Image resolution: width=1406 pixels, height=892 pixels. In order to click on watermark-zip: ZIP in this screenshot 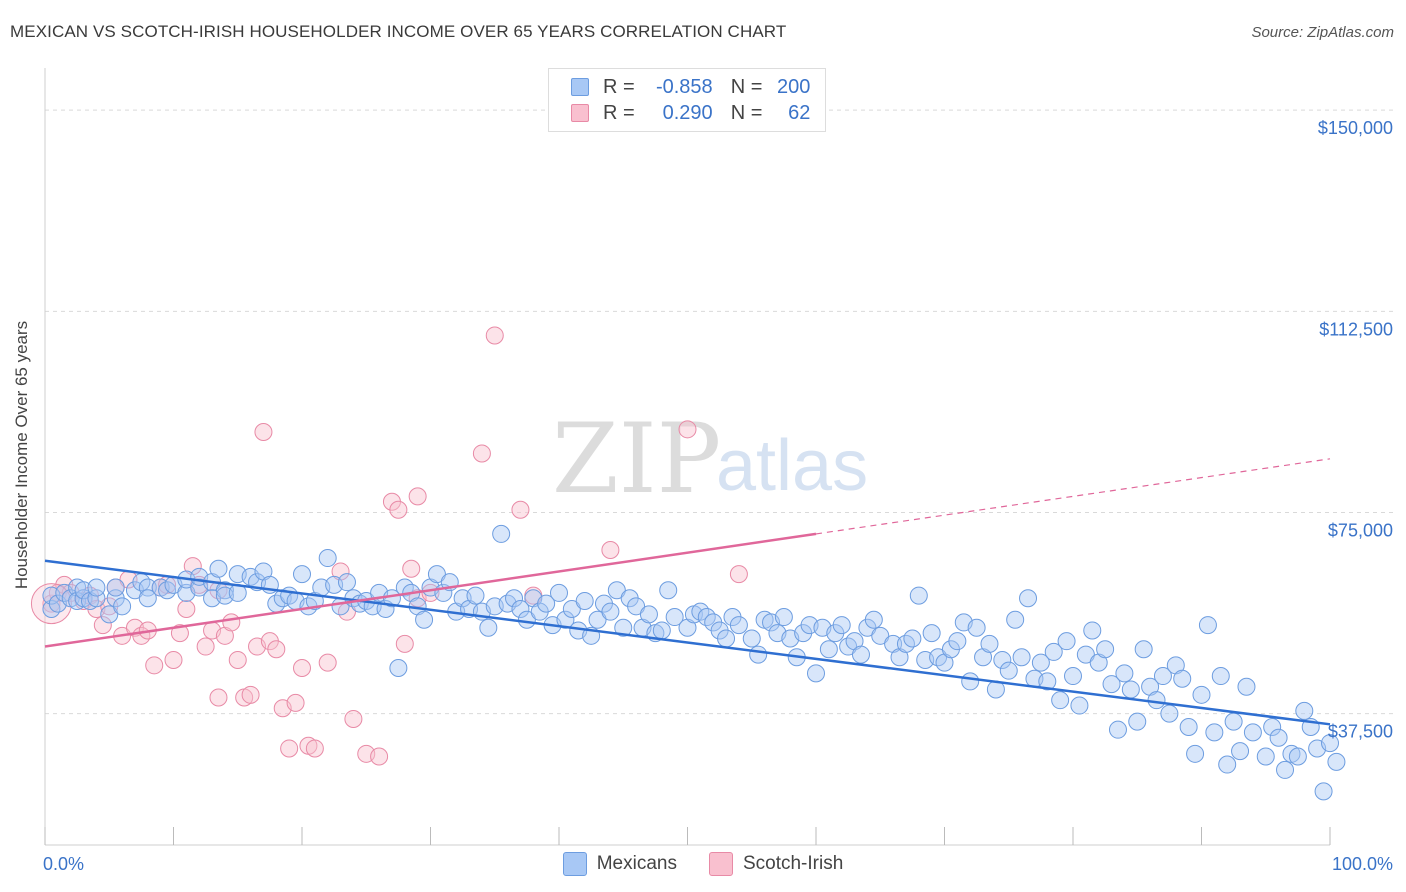, I will do `click(636, 459)`.